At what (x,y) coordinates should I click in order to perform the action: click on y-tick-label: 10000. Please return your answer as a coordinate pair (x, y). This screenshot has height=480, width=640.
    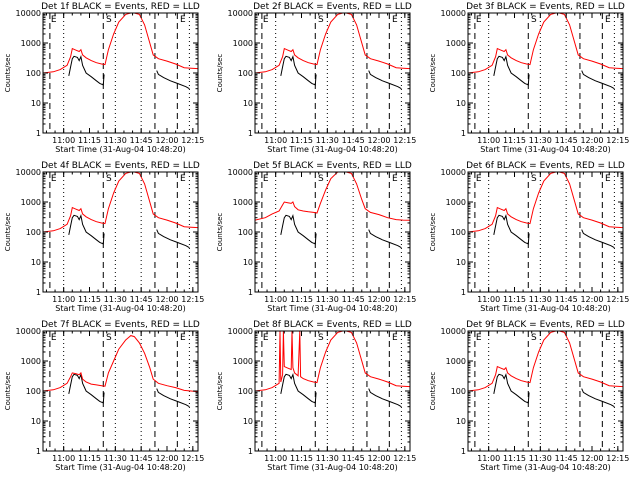
    Looking at the image, I should click on (453, 331).